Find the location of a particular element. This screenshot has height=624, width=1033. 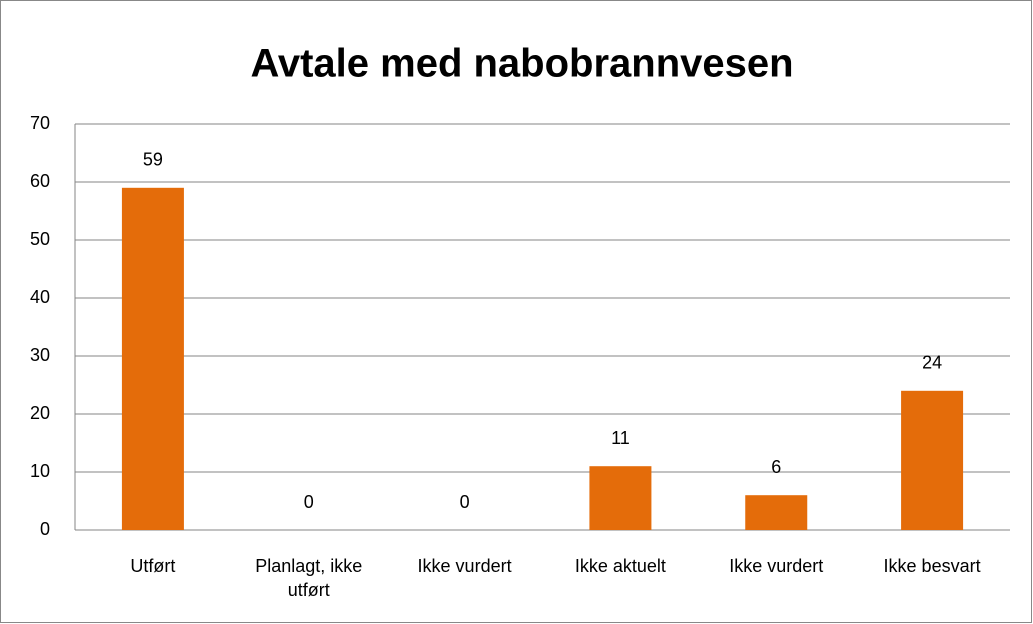

data-label: 24 is located at coordinates (932, 363).